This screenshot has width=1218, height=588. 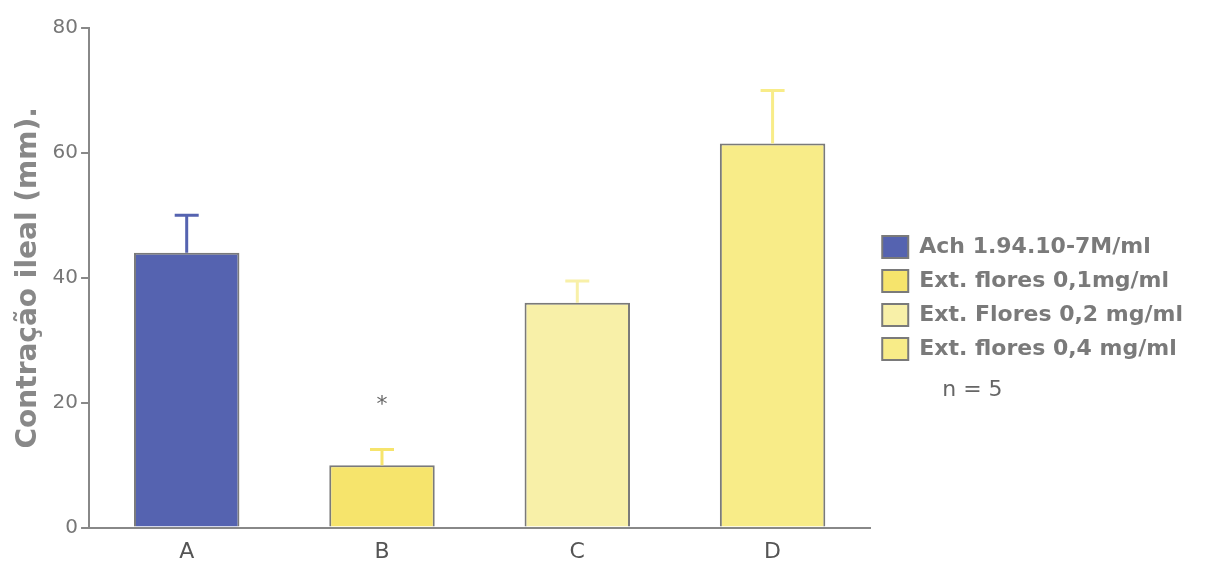 I want to click on legend-label: Ext. flores 0,1mg/ml, so click(x=1044, y=279).